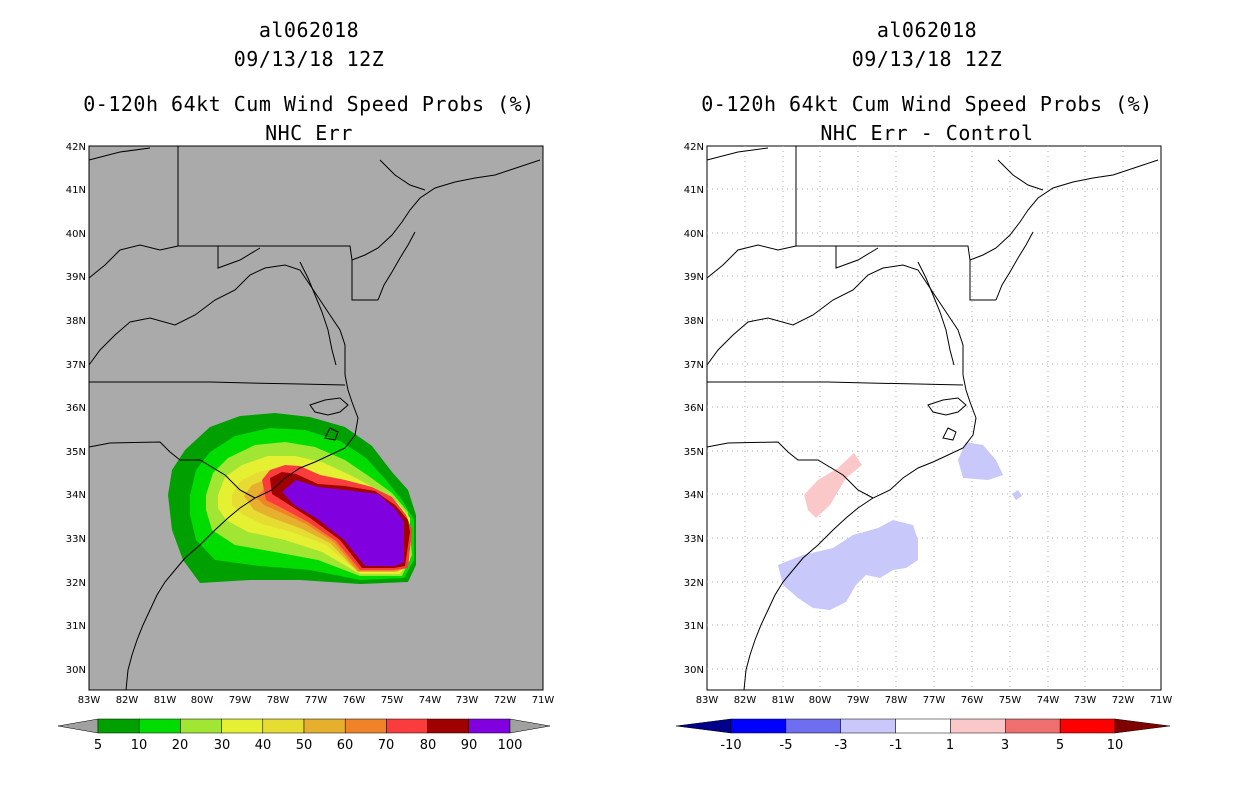 This screenshot has width=1236, height=800. What do you see at coordinates (304, 735) in the screenshot?
I see `colorbar-left: 5 10 20 30 40 50 60 70 80 90 100` at bounding box center [304, 735].